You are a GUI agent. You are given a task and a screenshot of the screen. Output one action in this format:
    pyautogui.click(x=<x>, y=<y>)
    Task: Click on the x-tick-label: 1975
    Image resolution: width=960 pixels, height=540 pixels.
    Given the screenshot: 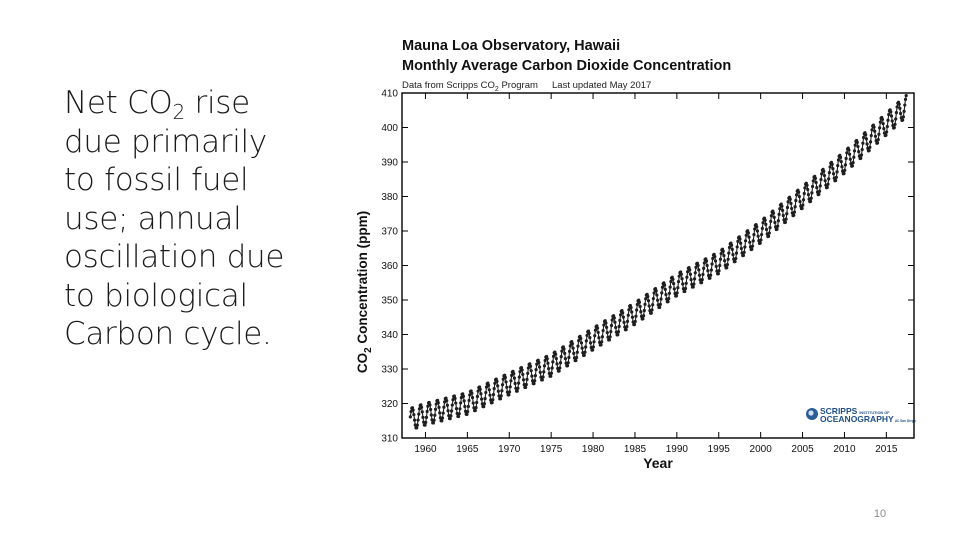 What is the action you would take?
    pyautogui.click(x=551, y=449)
    